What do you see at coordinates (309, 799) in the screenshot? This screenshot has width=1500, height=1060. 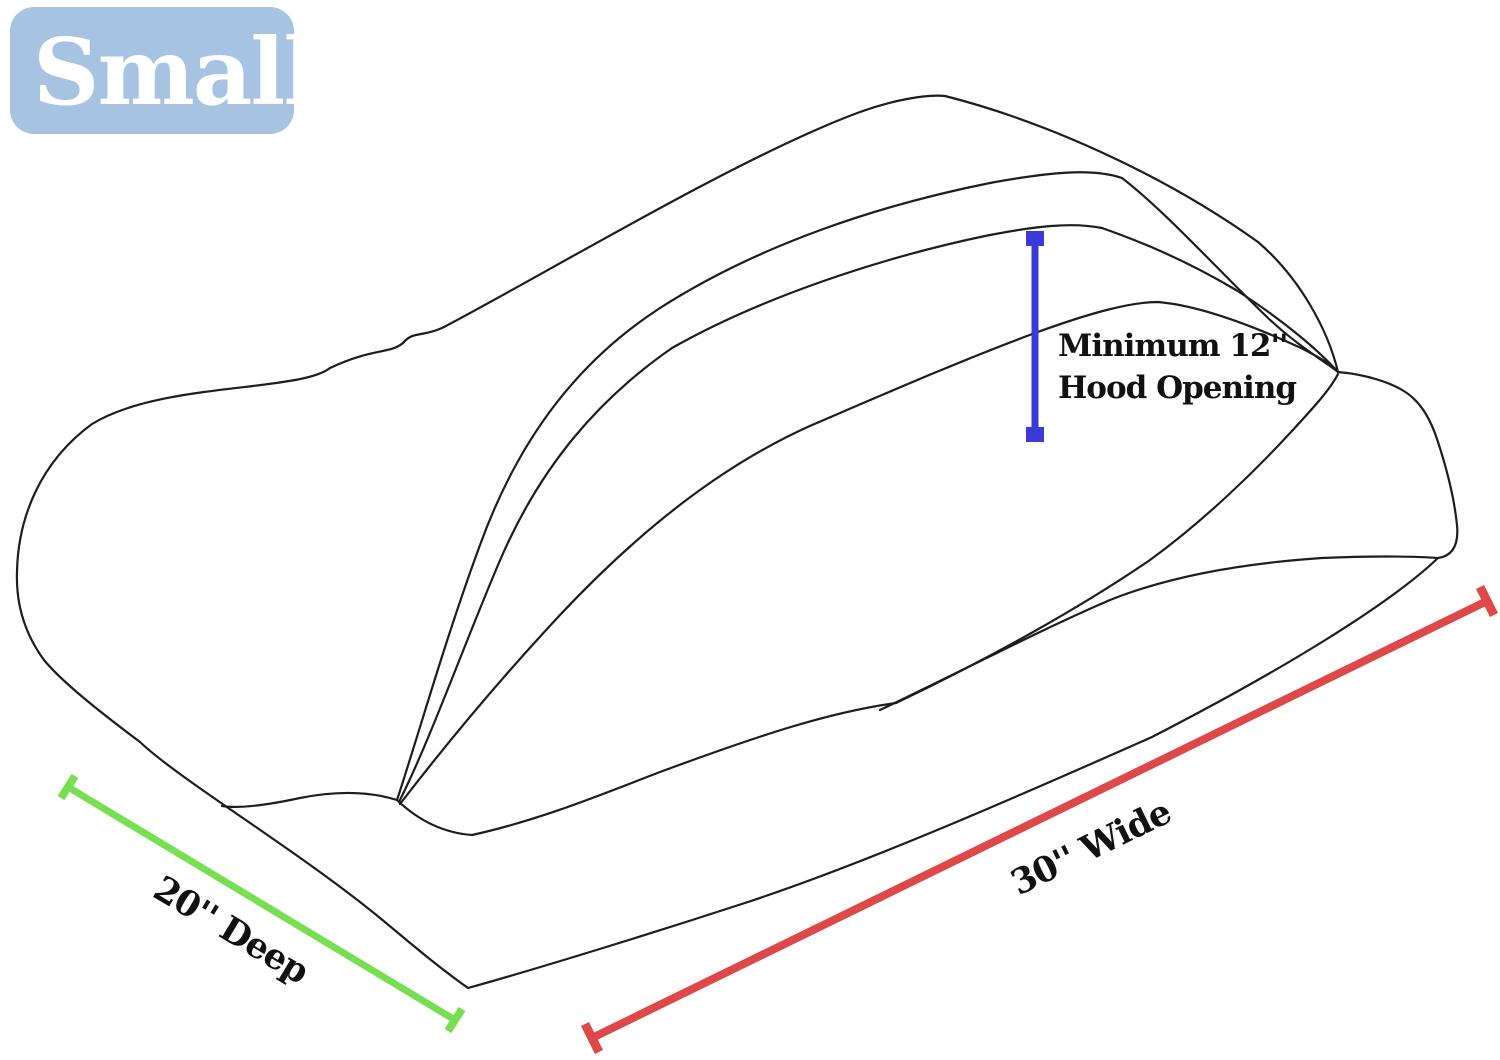 I see `cushion-left-seam` at bounding box center [309, 799].